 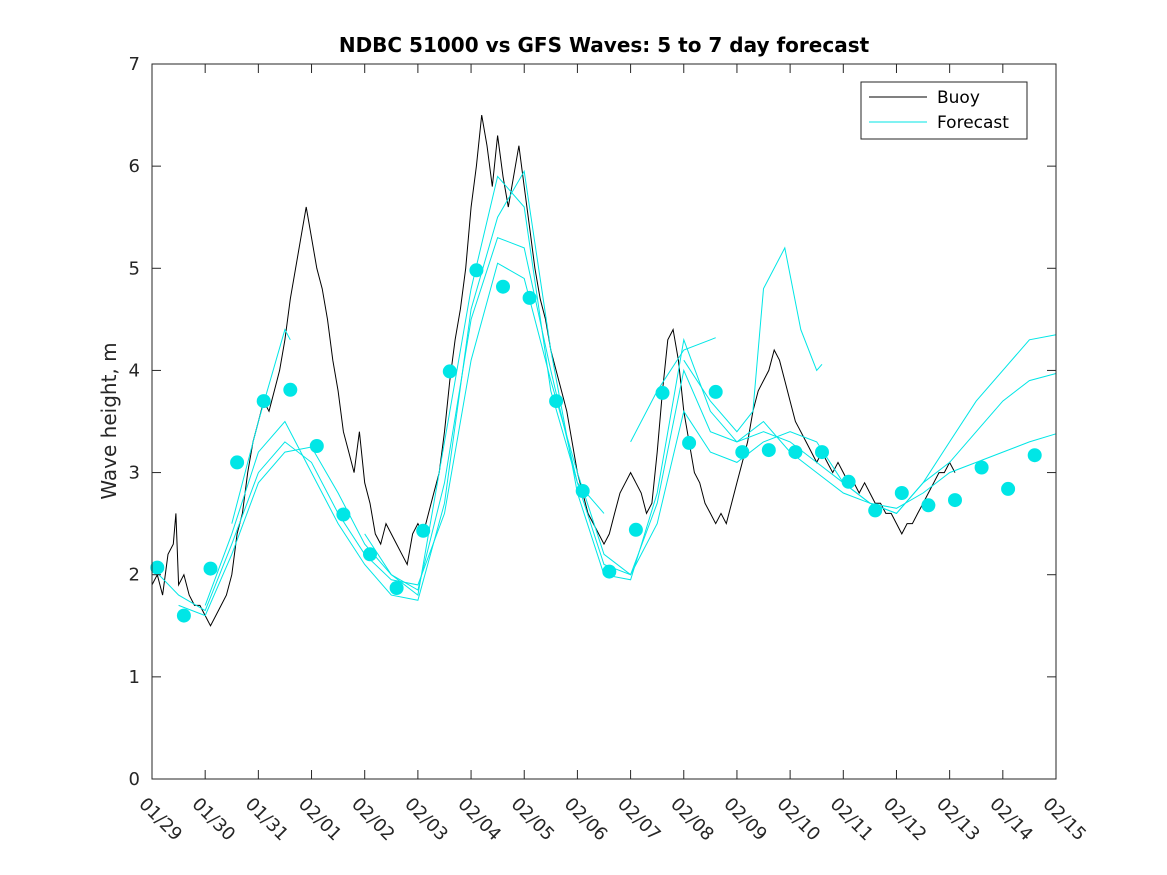 I want to click on legend: Buoy Forecast, so click(x=944, y=110).